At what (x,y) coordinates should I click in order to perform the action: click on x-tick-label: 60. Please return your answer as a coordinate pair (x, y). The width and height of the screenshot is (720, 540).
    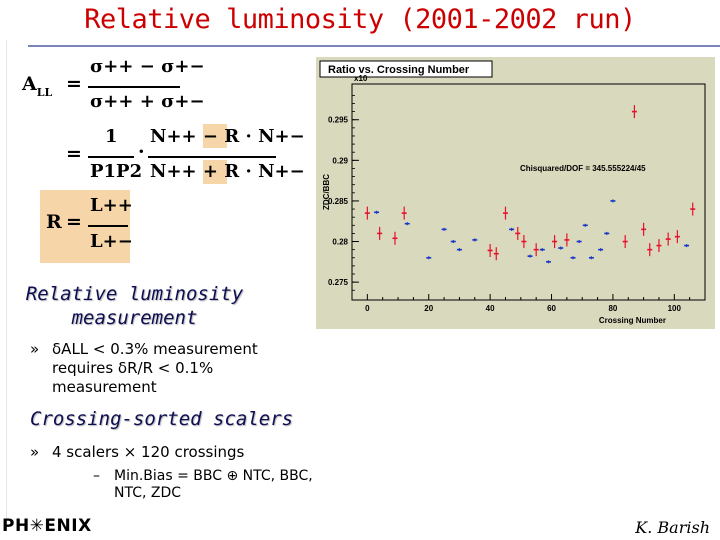
    Looking at the image, I should click on (551, 308).